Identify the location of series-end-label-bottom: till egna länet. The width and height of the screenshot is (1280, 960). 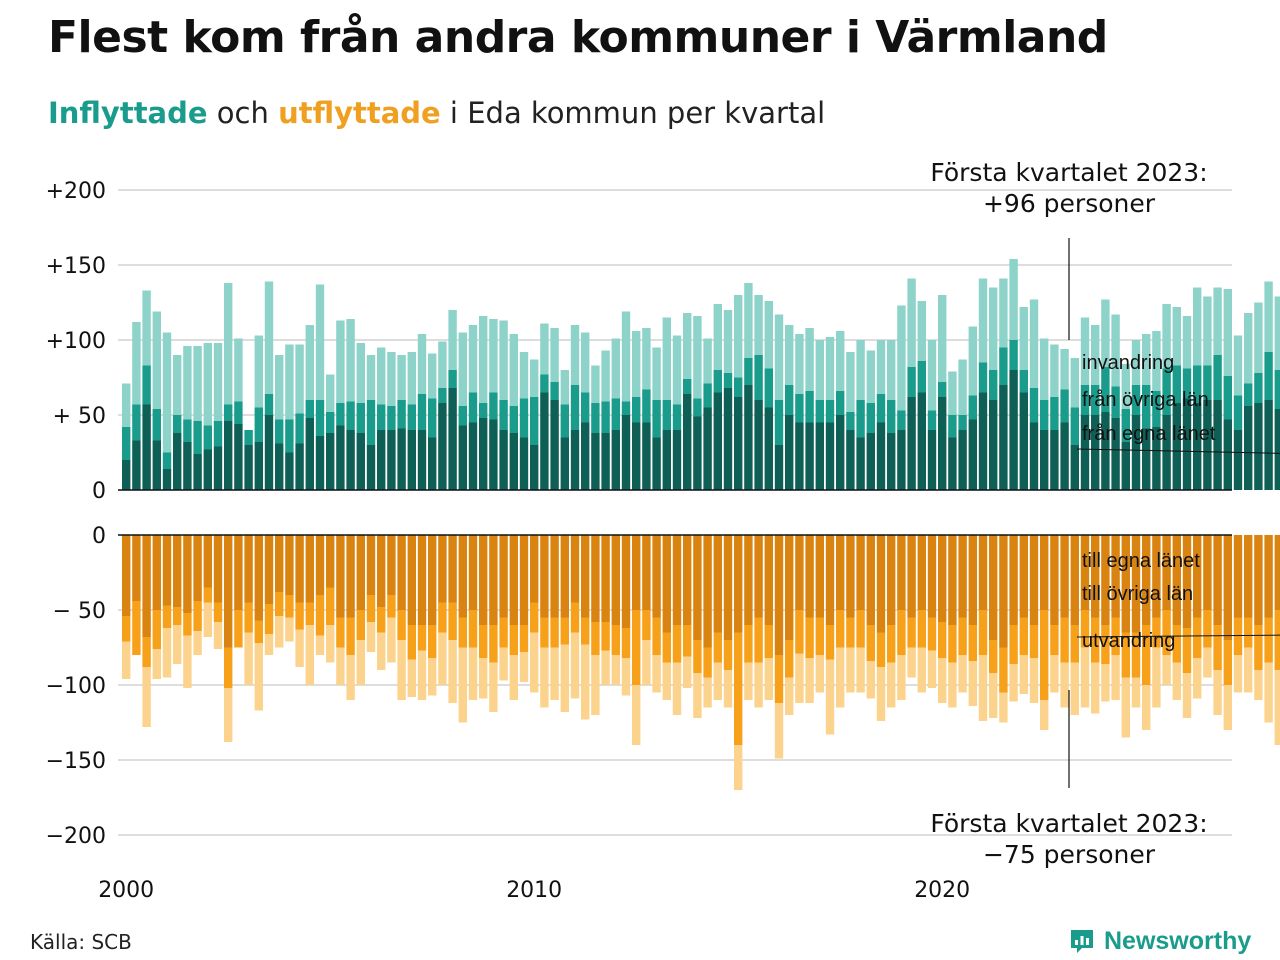
(1141, 561).